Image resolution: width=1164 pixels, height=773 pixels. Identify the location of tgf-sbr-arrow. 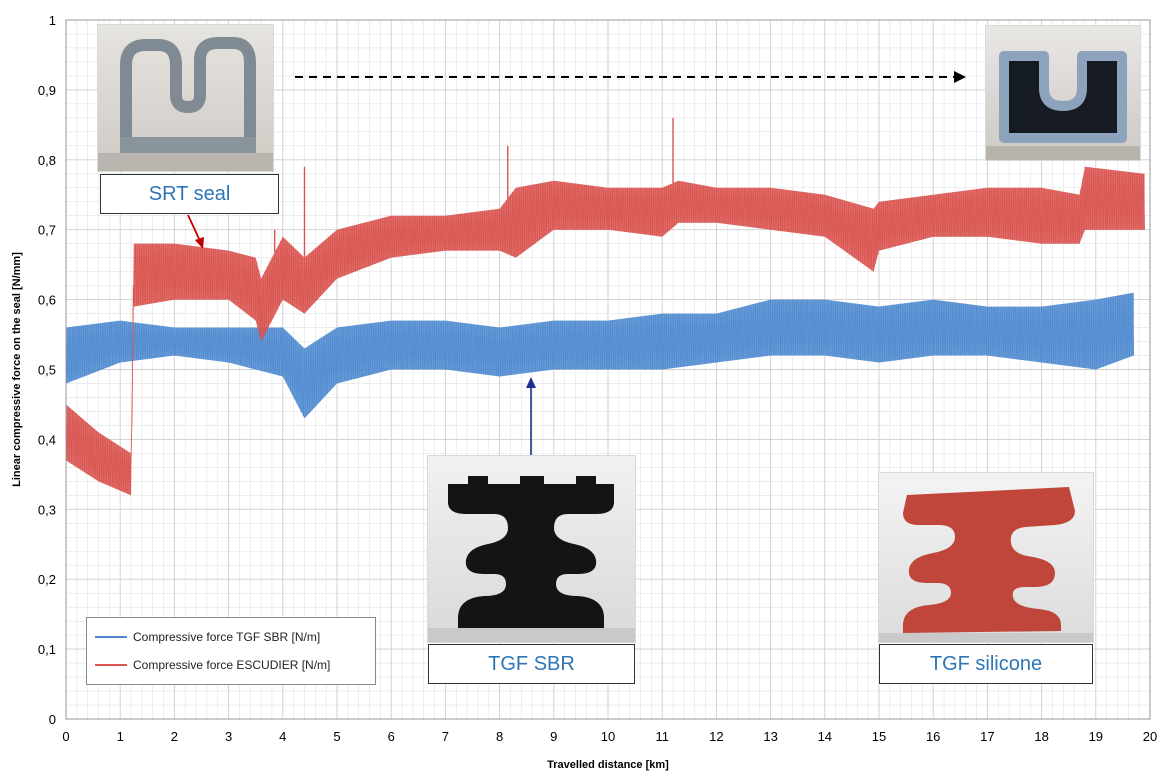
(531, 416).